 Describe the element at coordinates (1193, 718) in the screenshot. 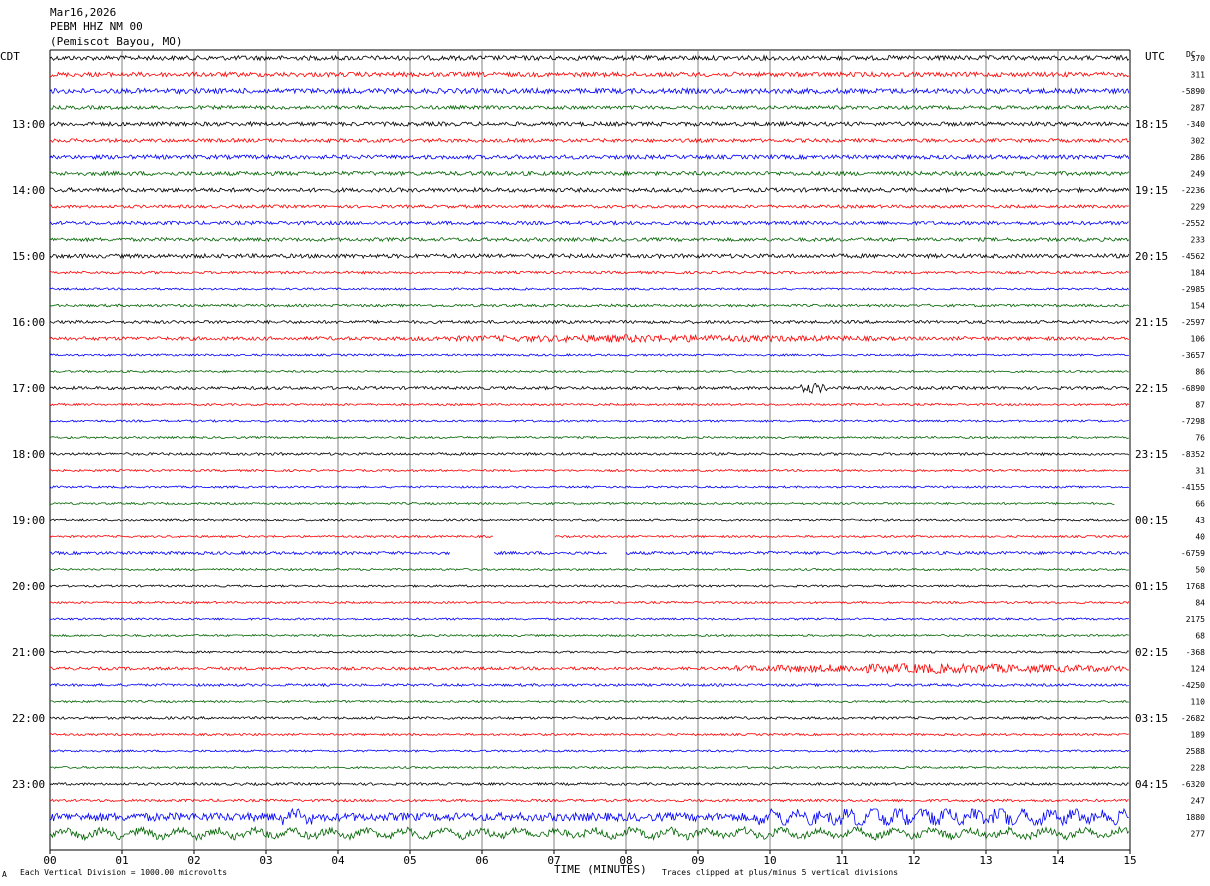

I see `dc-offset-label: -2682` at that location.